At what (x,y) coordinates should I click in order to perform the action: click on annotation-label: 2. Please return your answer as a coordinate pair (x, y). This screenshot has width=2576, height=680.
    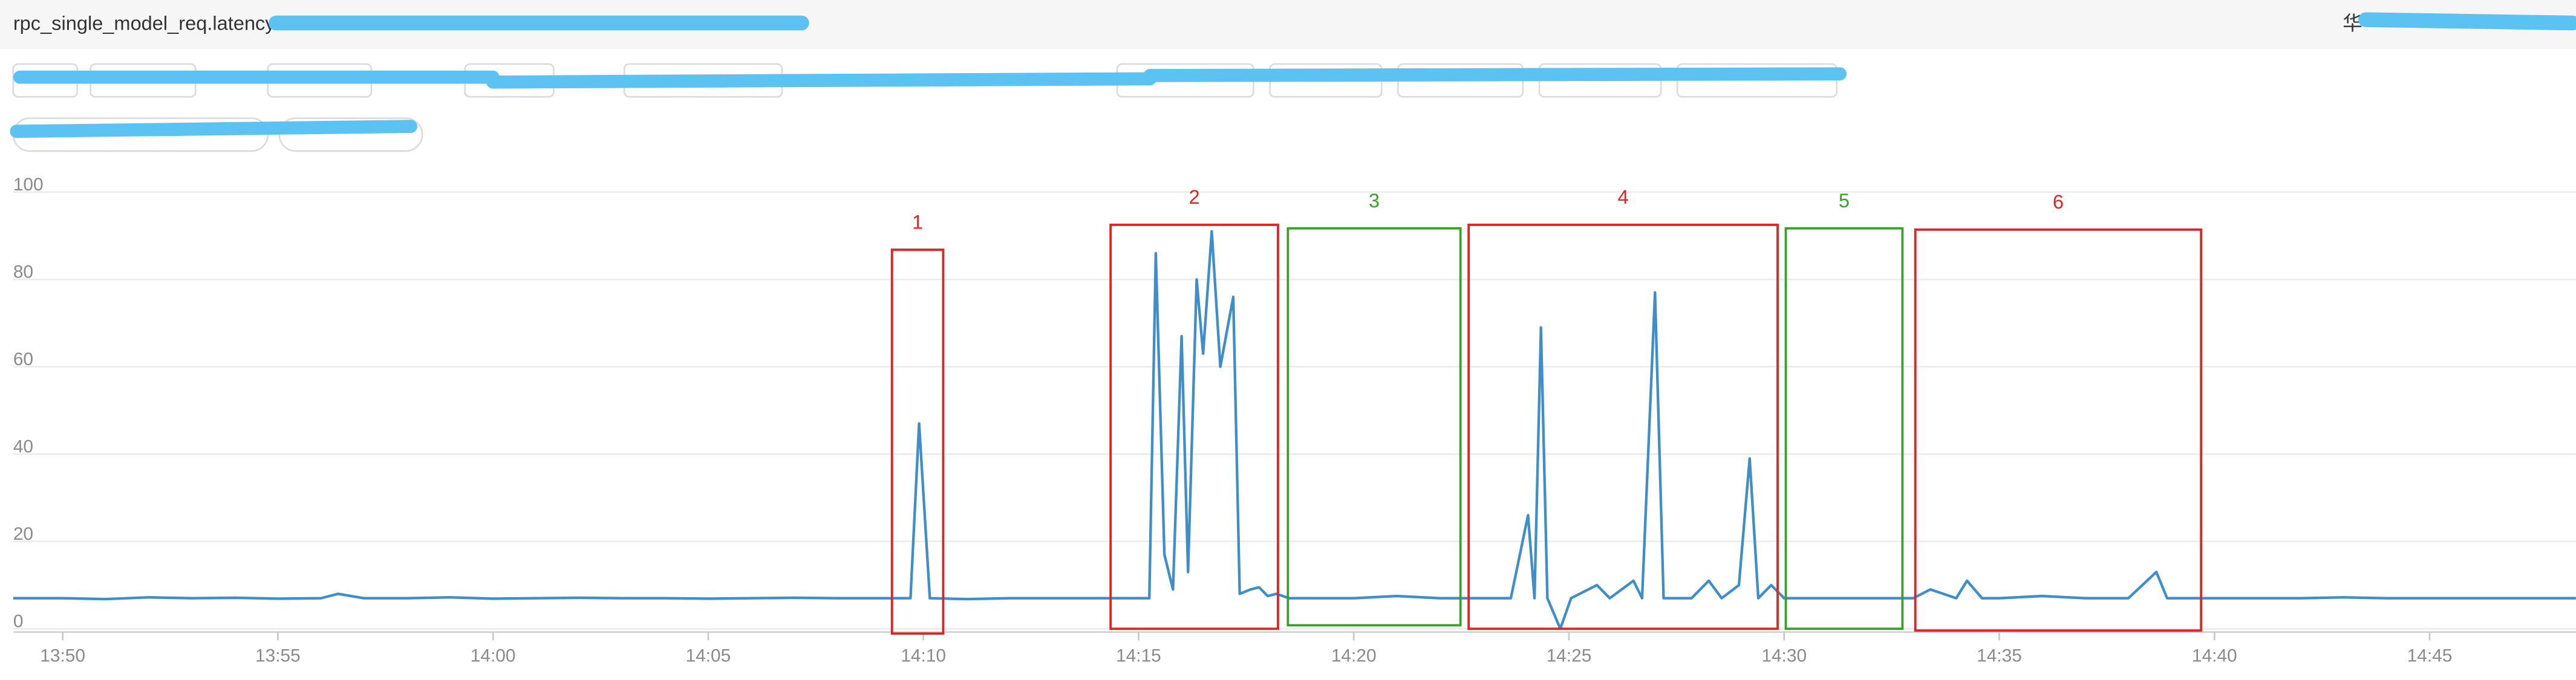
    Looking at the image, I should click on (1194, 197).